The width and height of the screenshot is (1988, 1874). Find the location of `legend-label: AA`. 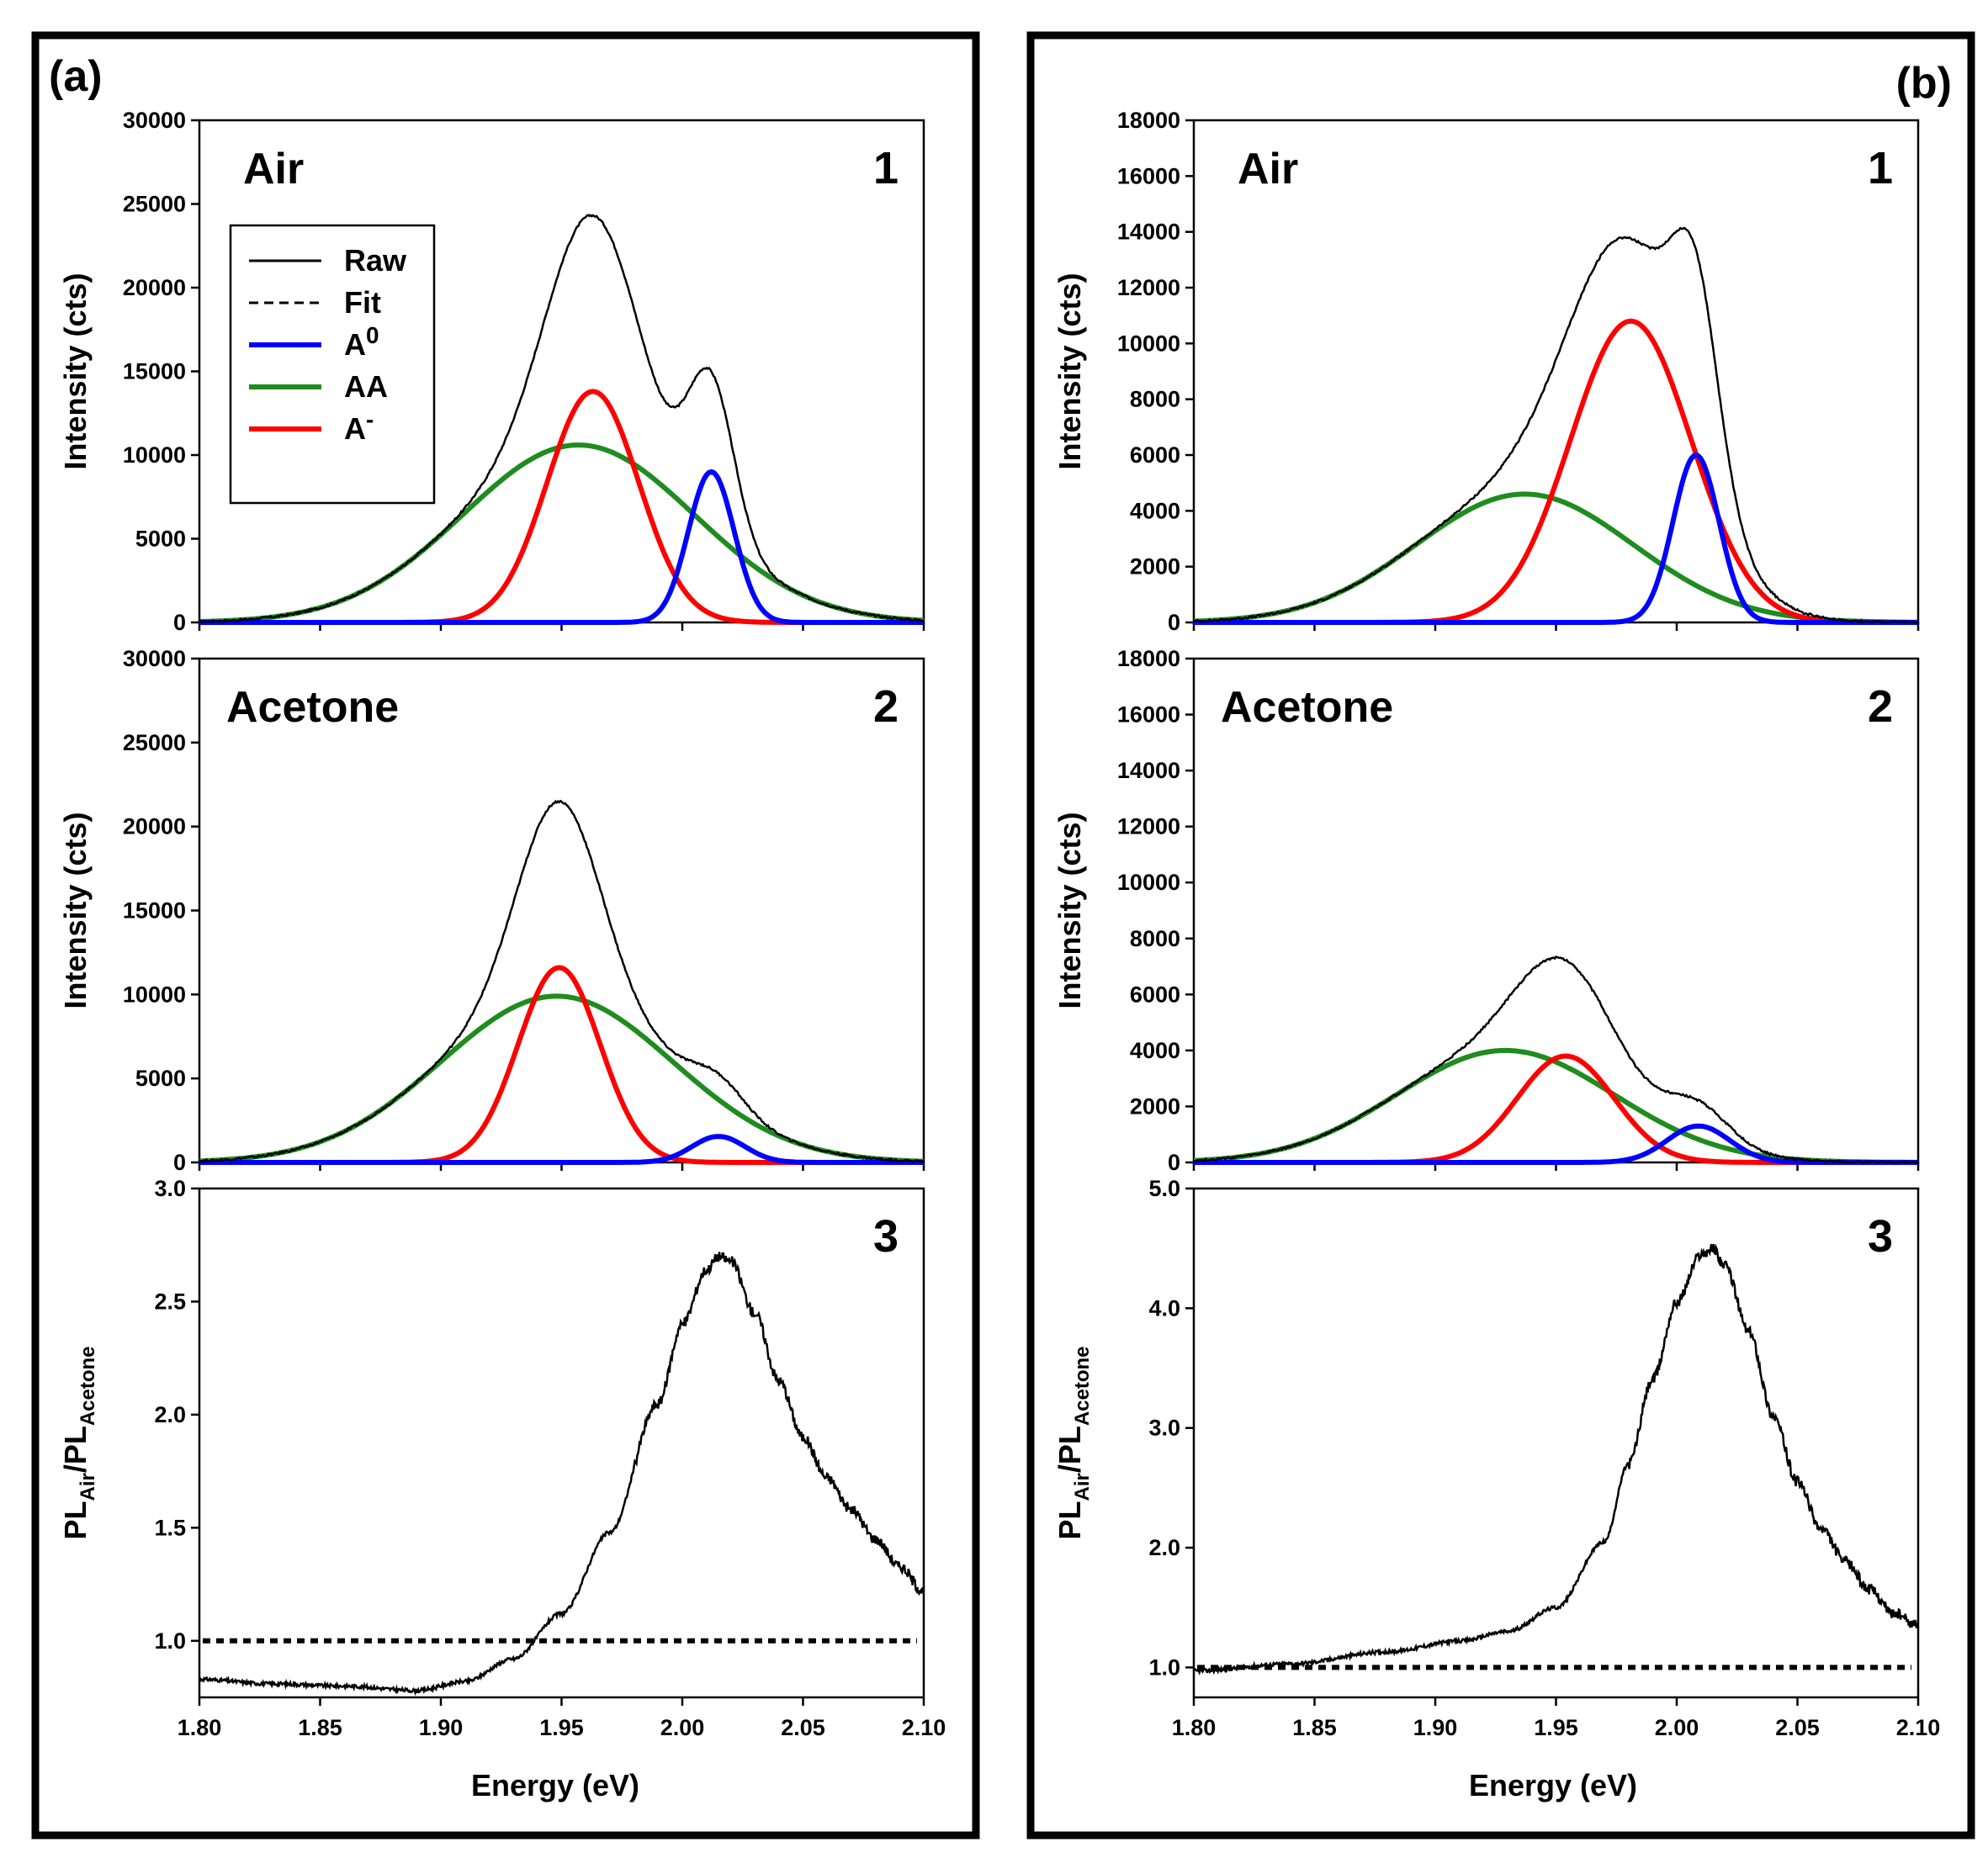

legend-label: AA is located at coordinates (366, 387).